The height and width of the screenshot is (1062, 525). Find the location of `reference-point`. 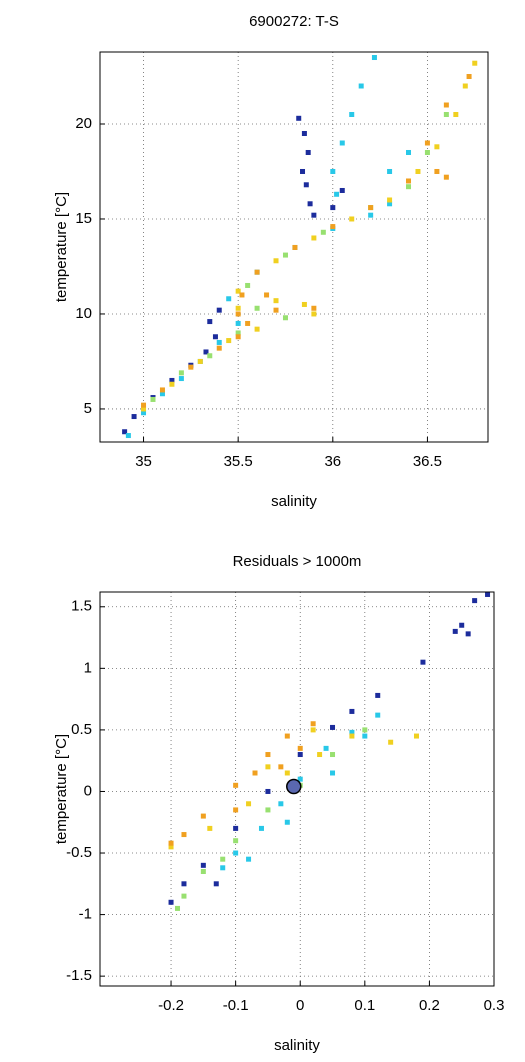

reference-point is located at coordinates (294, 786).